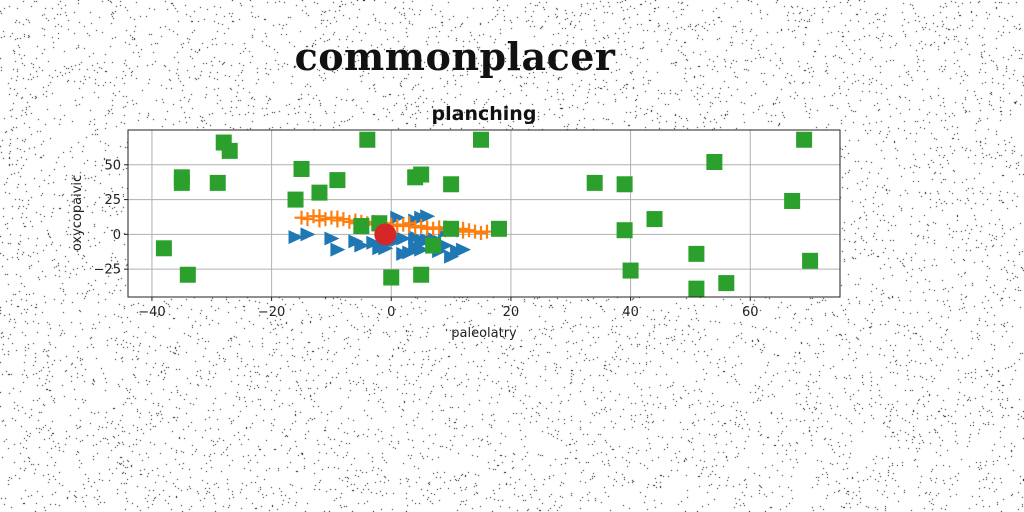 The height and width of the screenshot is (512, 1024). I want to click on chart-title: planching, so click(484, 114).